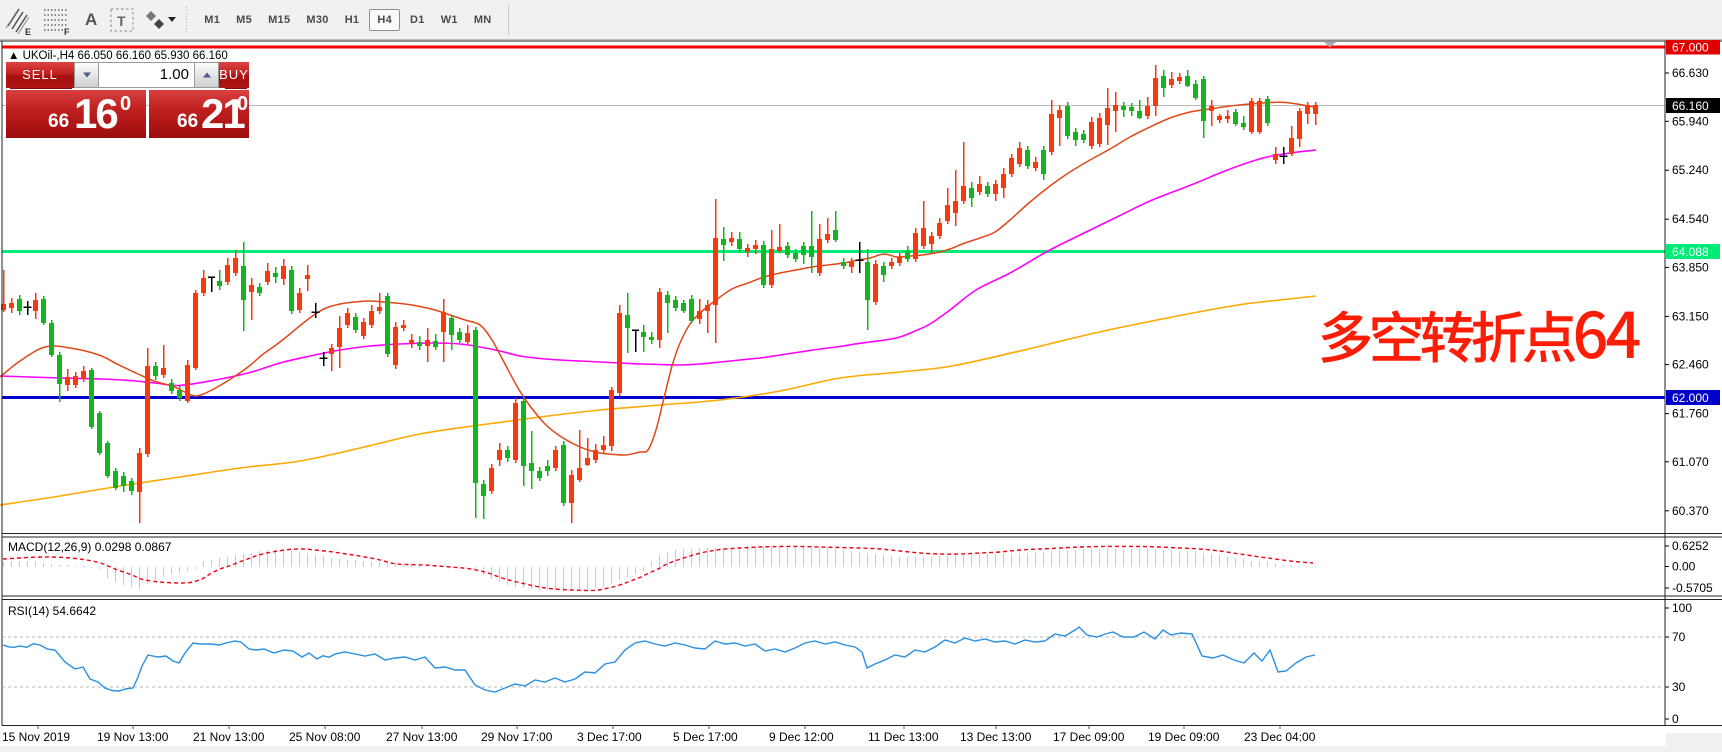 This screenshot has width=1722, height=752. I want to click on svg-text: 25 Nov 08:00, so click(325, 737).